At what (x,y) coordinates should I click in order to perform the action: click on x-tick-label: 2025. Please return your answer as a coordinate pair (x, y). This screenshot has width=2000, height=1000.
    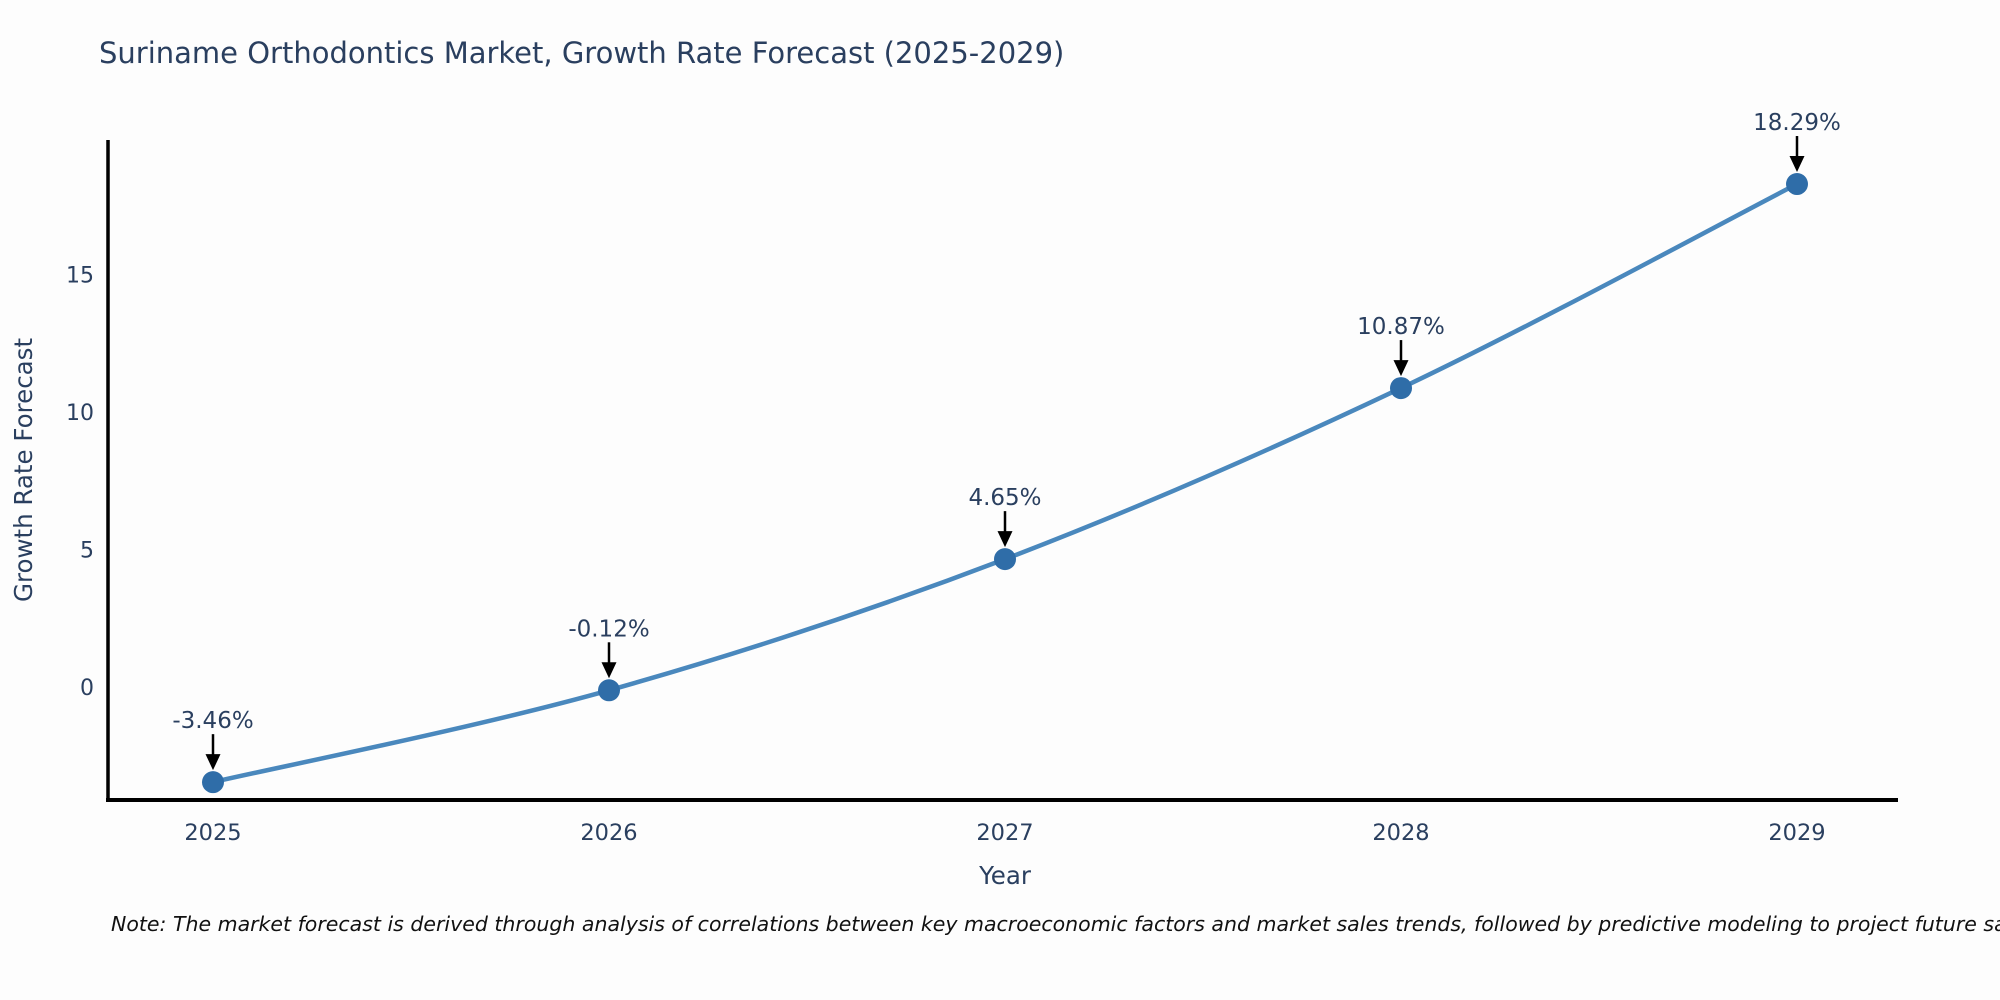
    Looking at the image, I should click on (212, 833).